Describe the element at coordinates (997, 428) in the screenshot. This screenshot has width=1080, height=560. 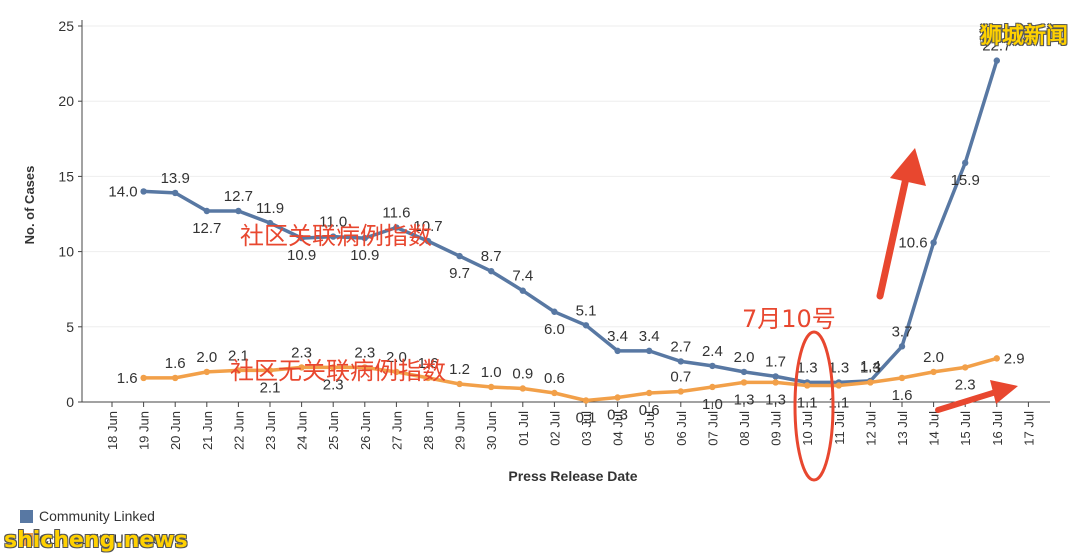
I see `x-tick-label: 16 Jul` at that location.